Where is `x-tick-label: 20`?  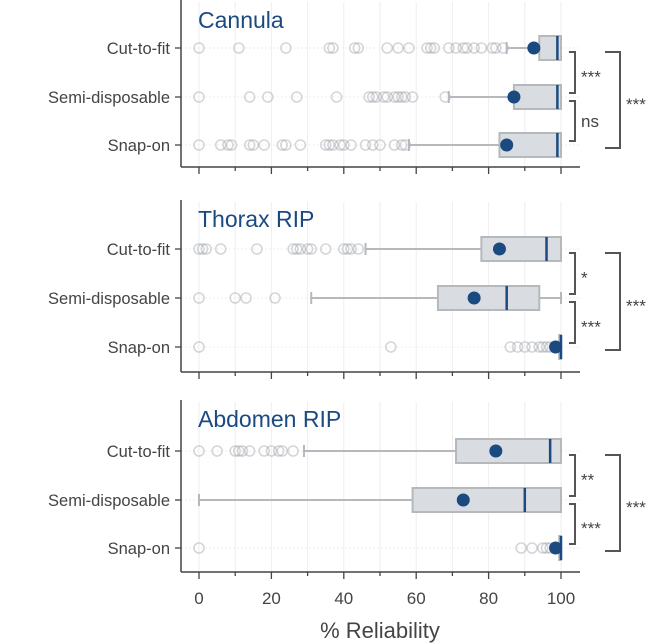 x-tick-label: 20 is located at coordinates (271, 598).